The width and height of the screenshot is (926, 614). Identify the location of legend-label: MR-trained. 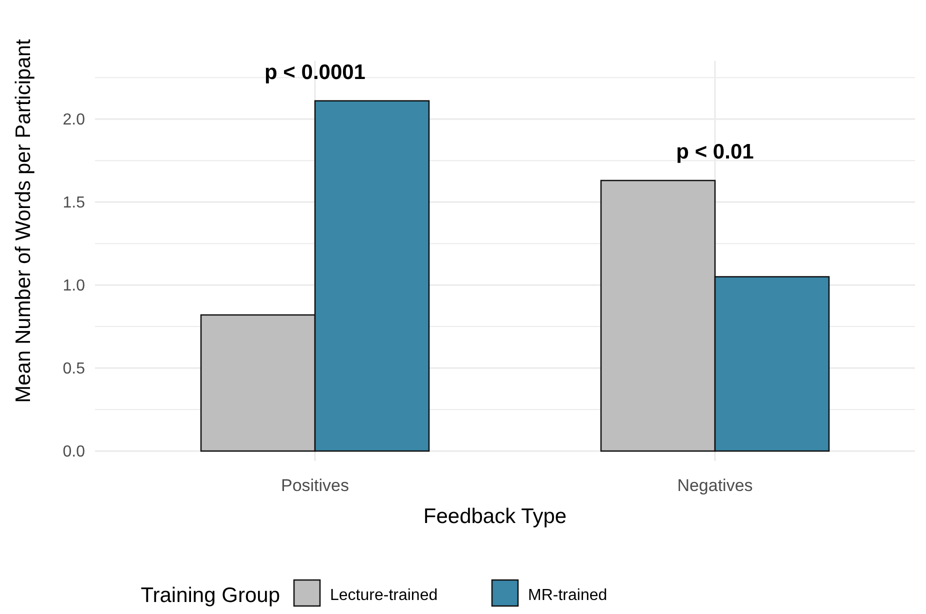
(568, 595).